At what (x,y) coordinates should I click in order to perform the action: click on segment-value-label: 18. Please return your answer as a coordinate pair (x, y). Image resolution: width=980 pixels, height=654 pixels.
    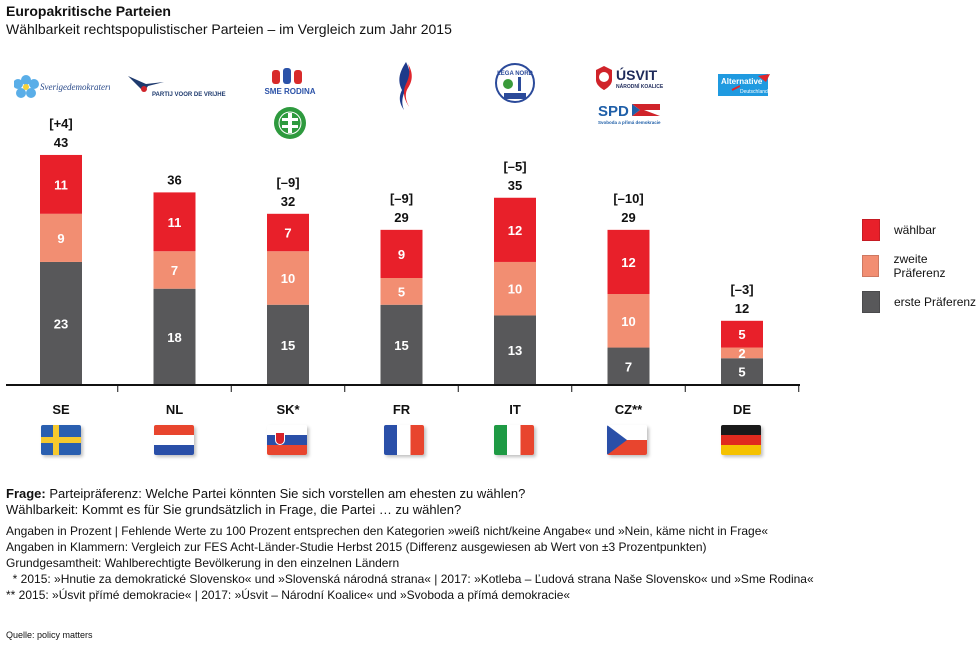
    Looking at the image, I should click on (174, 337).